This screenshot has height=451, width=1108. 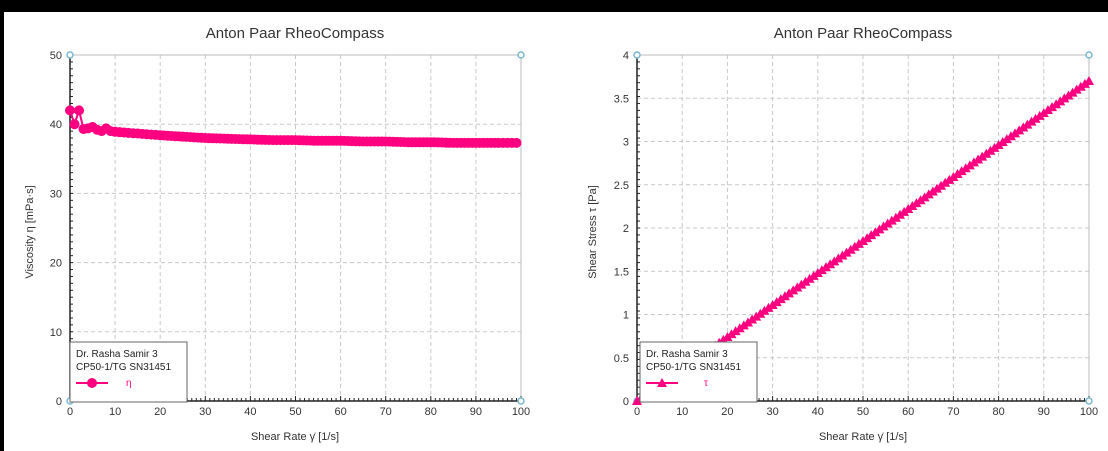 I want to click on y-tick-label: 40, so click(x=56, y=125).